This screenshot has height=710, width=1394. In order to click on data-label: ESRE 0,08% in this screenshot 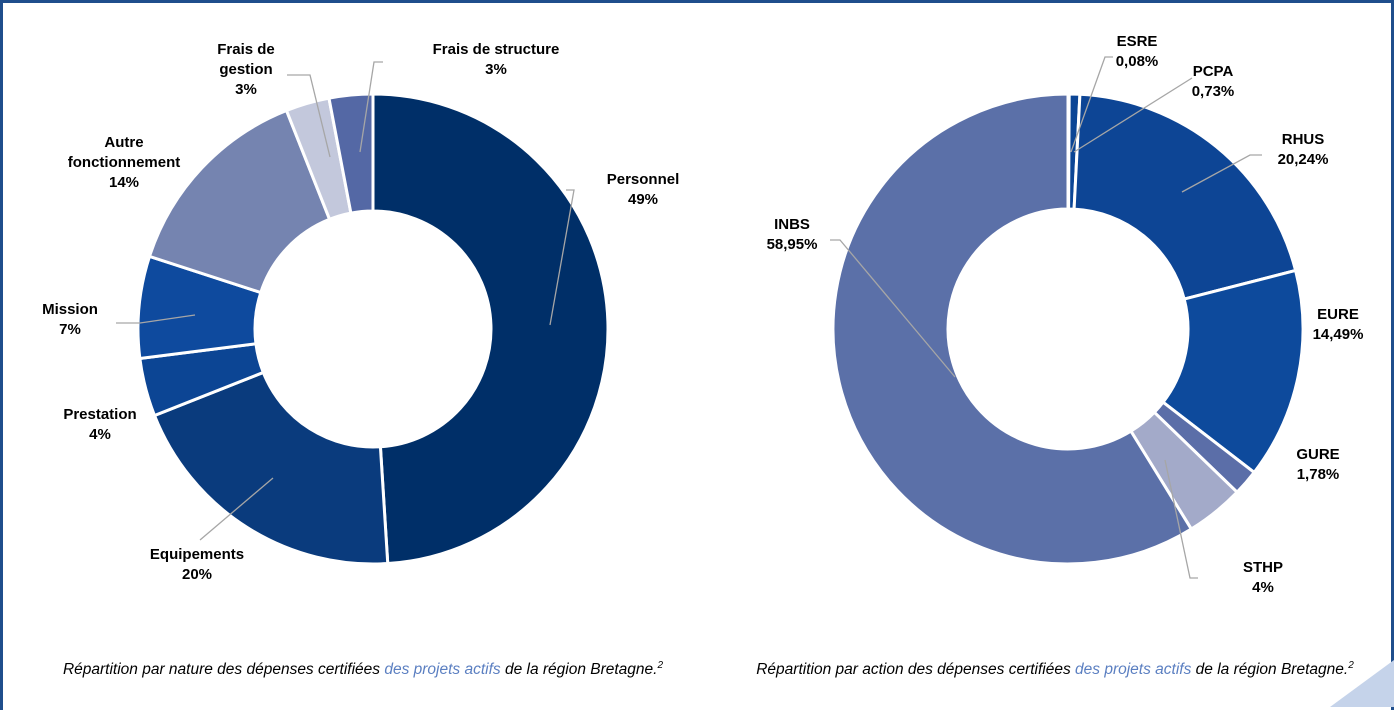, I will do `click(1137, 52)`.